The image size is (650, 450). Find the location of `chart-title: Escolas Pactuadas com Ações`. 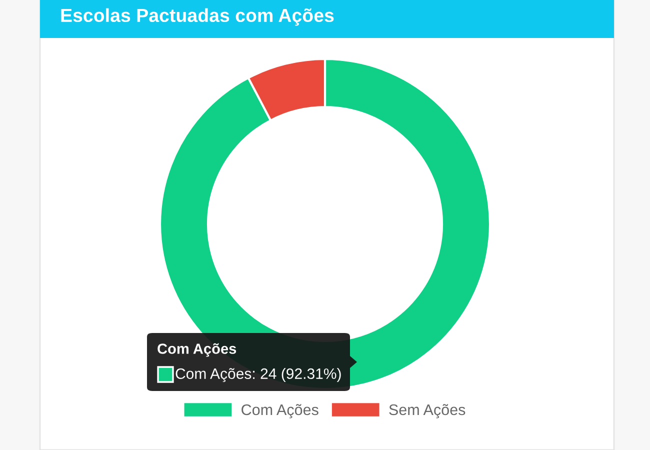

chart-title: Escolas Pactuadas com Ações is located at coordinates (197, 17).